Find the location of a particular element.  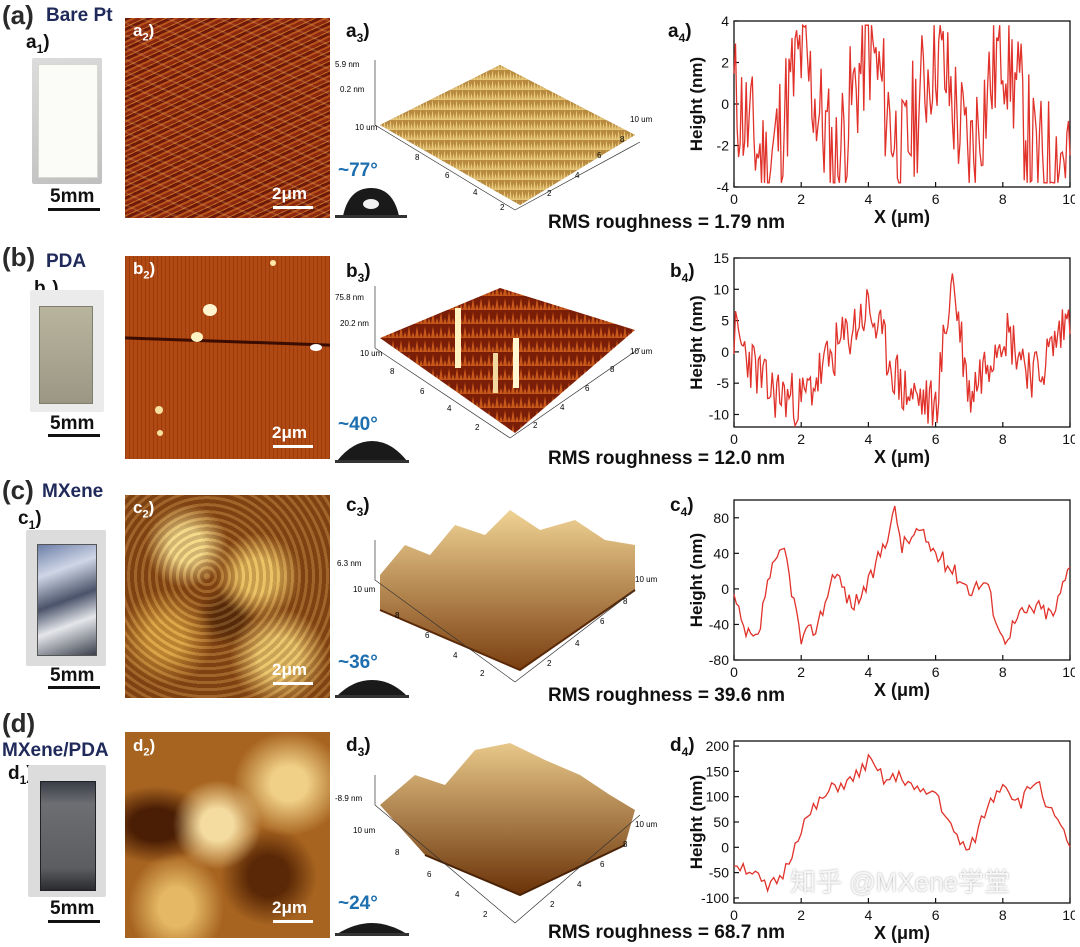

profile-sub-label: b4) is located at coordinates (682, 273).